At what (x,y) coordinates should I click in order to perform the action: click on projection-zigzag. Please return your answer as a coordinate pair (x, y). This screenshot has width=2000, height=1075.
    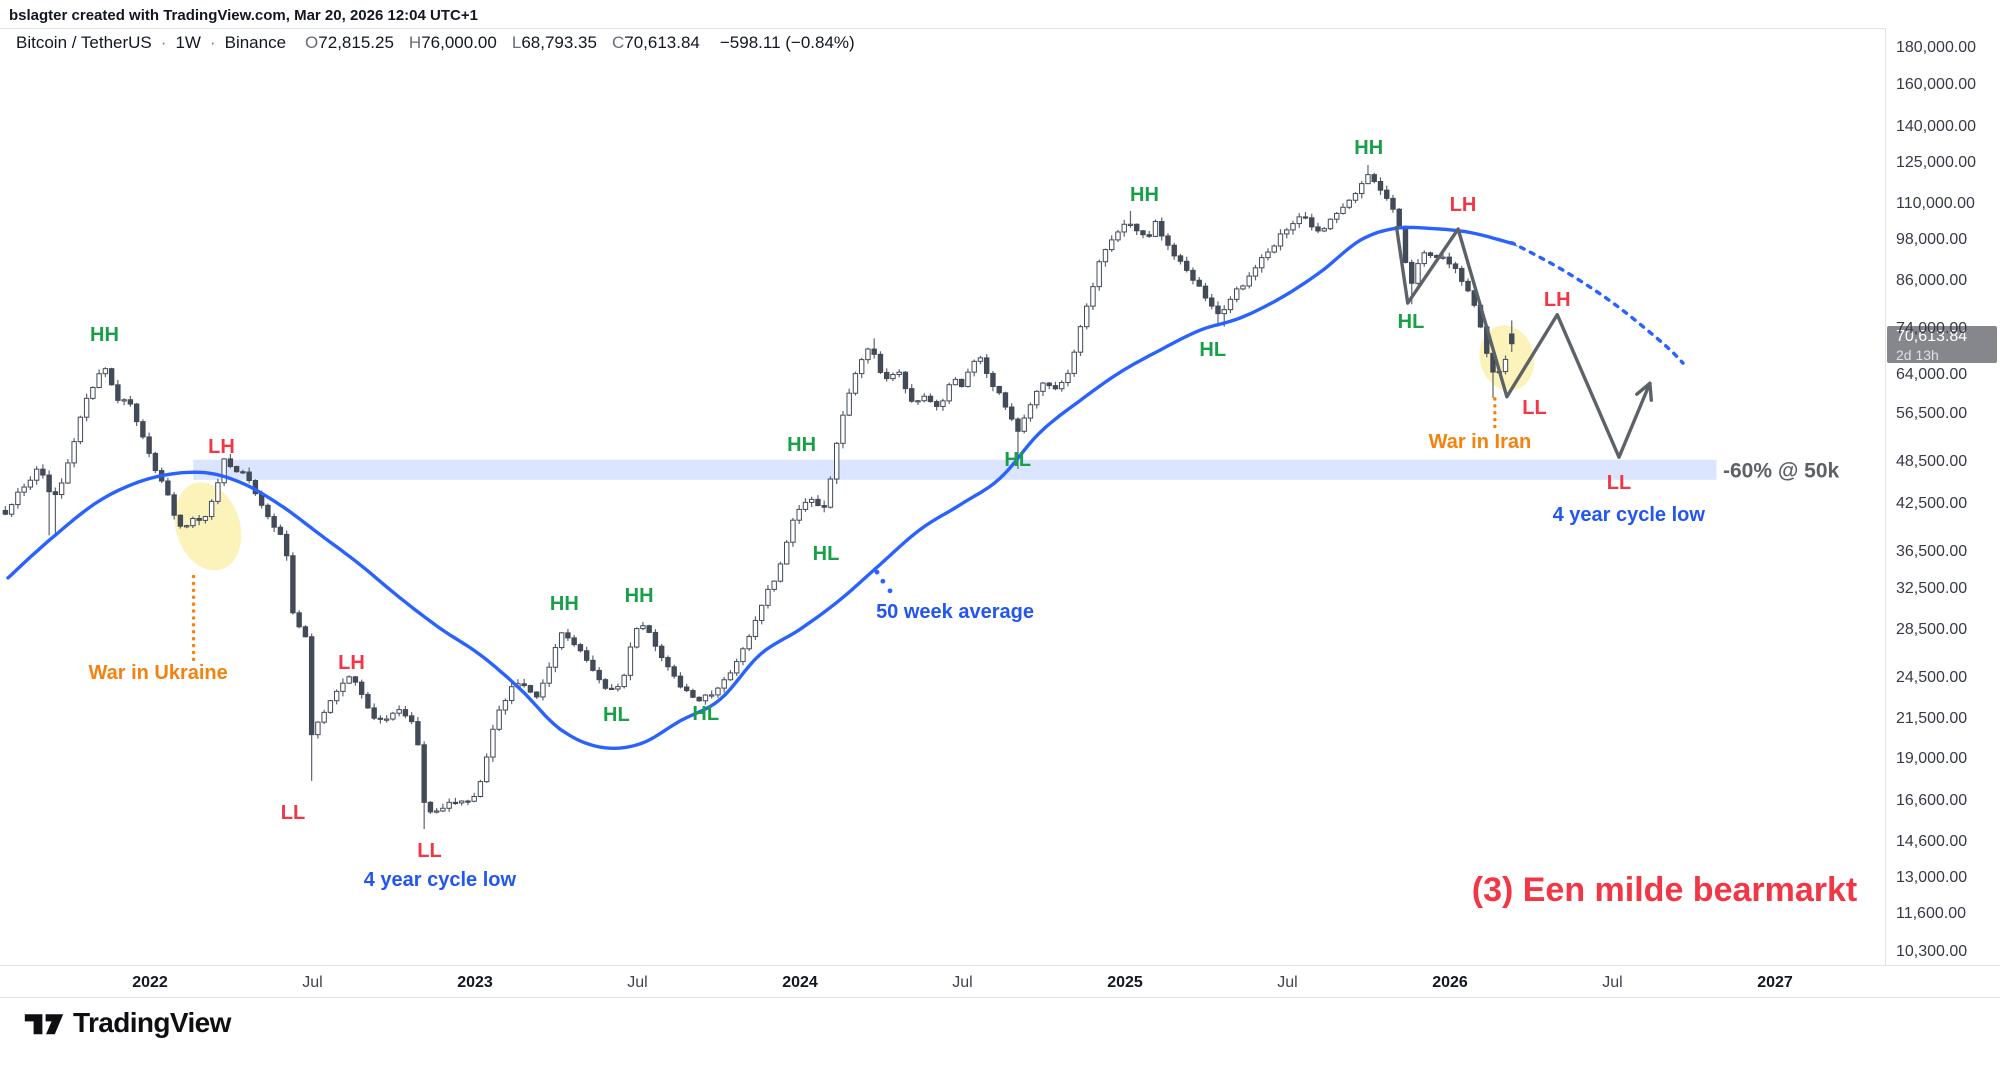
    Looking at the image, I should click on (1523, 342).